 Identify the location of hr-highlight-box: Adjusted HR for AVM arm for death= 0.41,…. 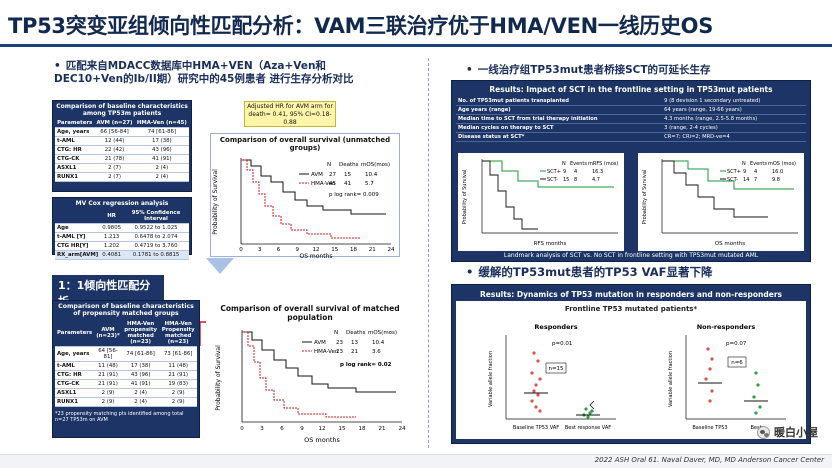
(290, 114).